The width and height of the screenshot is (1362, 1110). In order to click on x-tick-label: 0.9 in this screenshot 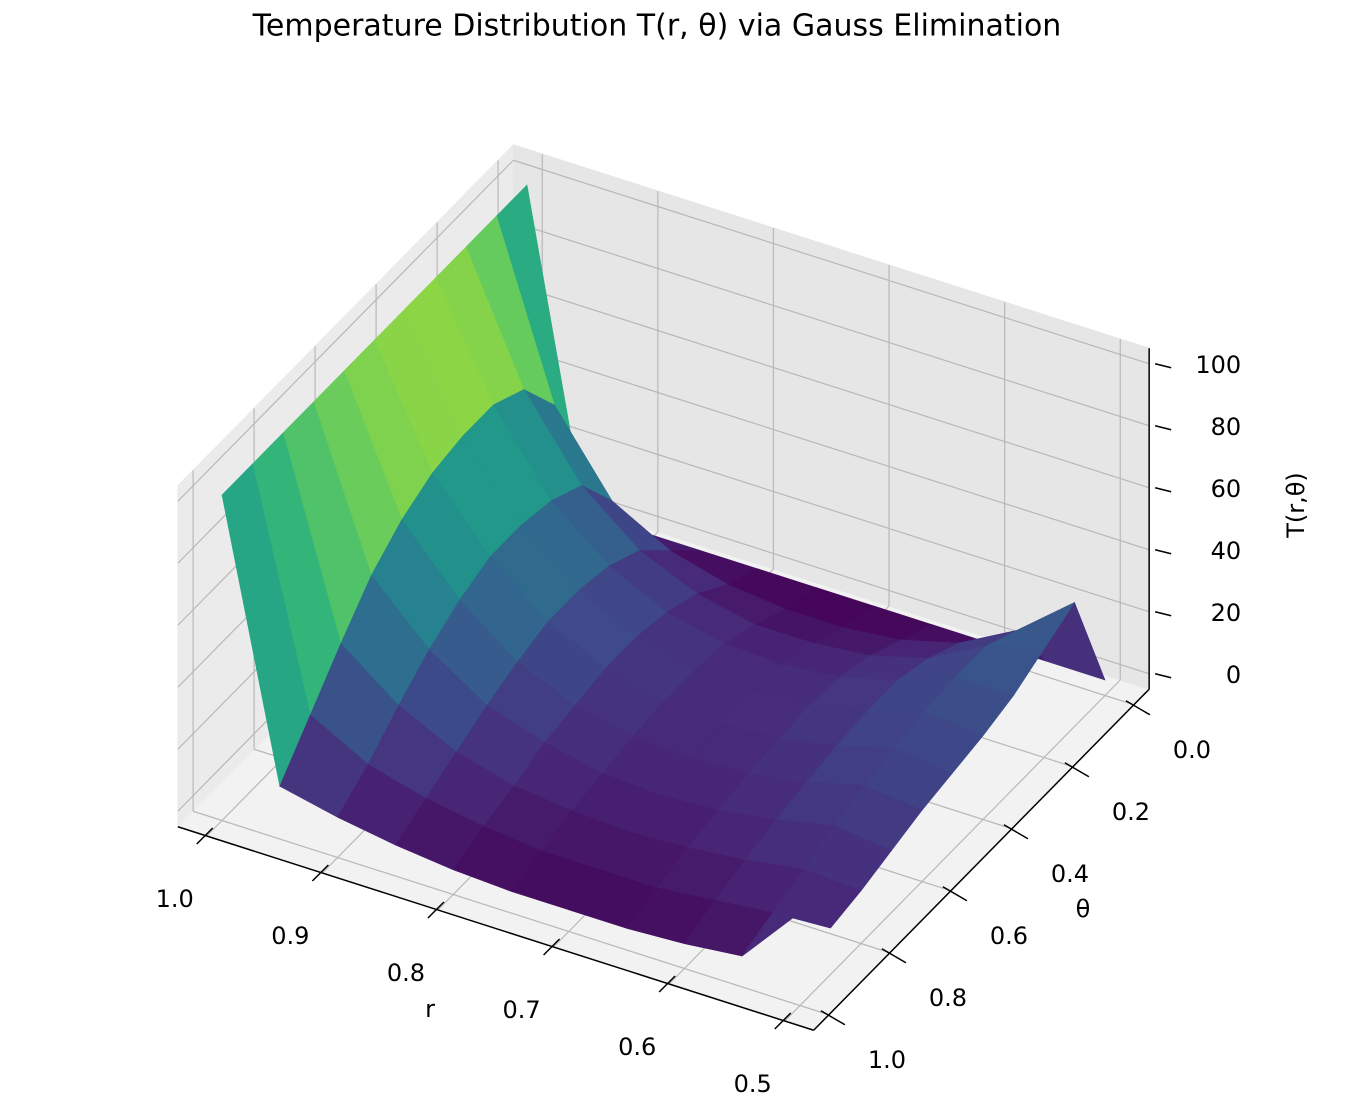, I will do `click(290, 936)`.